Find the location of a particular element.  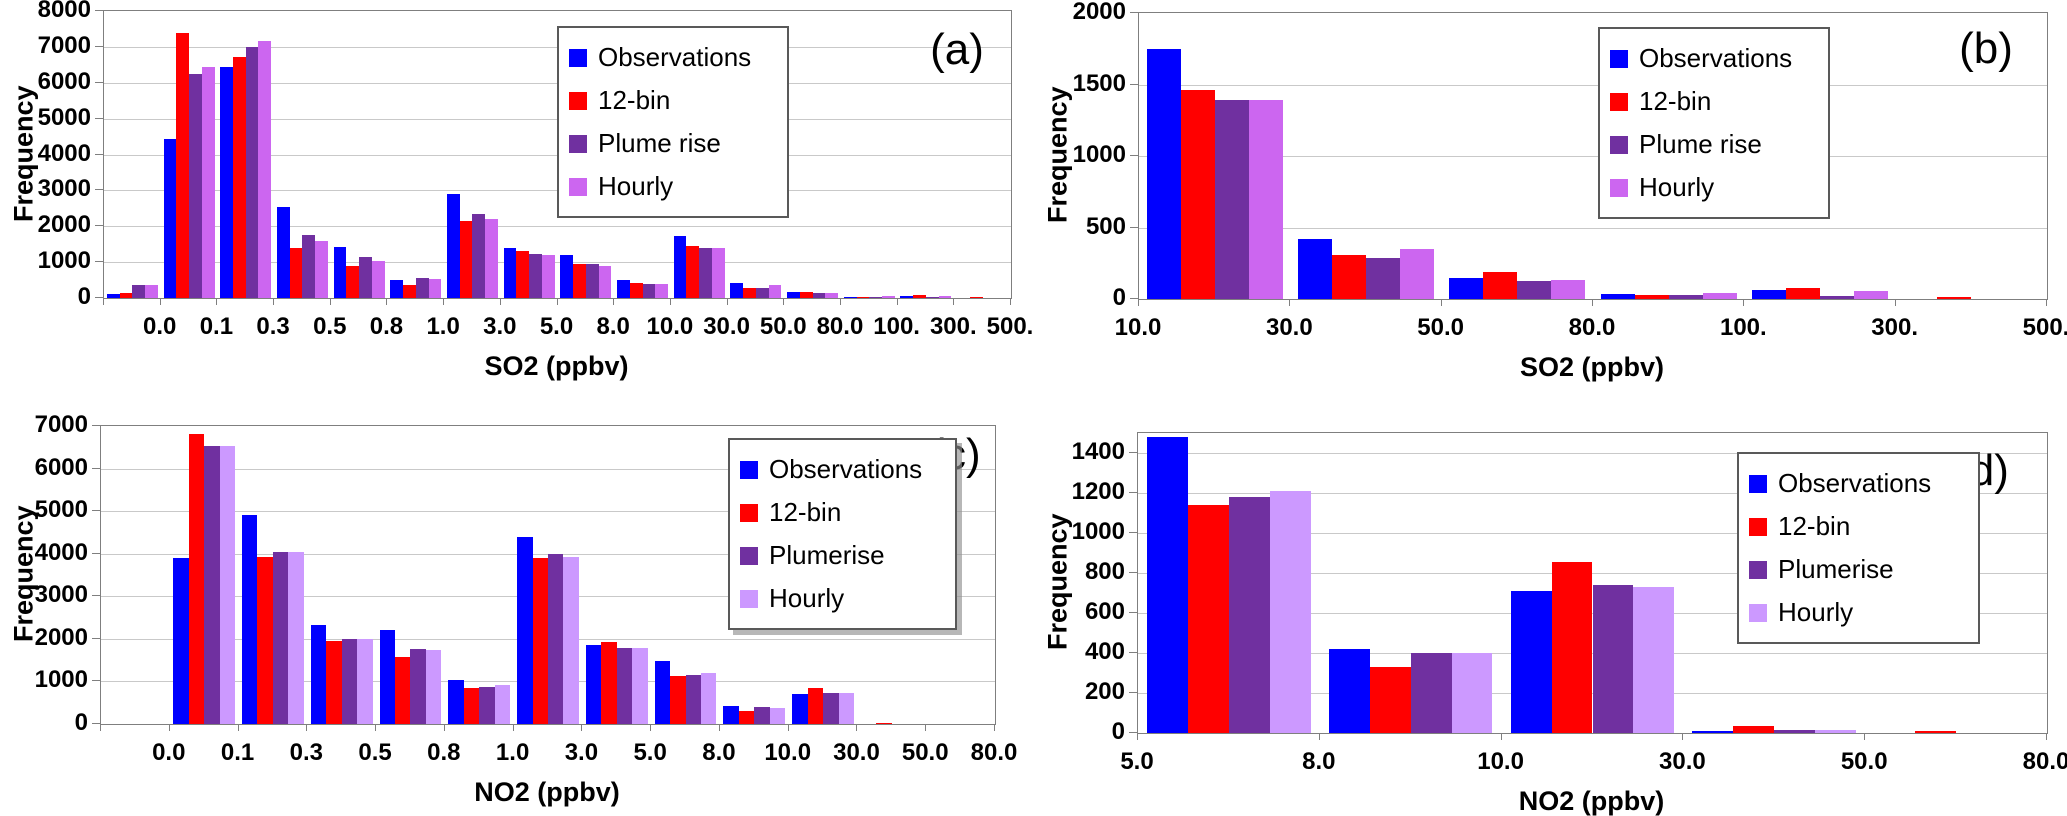

legend-label: Plume rise is located at coordinates (659, 143).